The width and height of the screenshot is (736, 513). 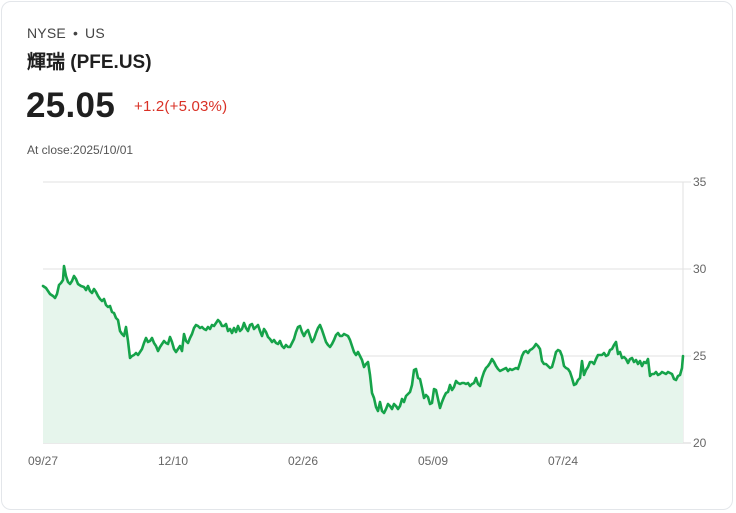 What do you see at coordinates (700, 356) in the screenshot?
I see `y-tick-label: 25` at bounding box center [700, 356].